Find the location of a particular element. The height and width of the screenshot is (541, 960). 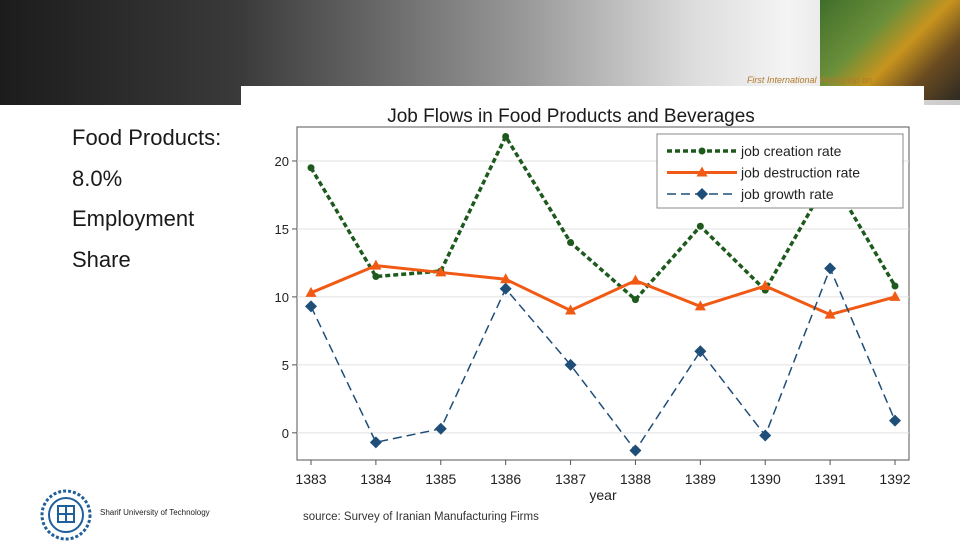

x-axis-label: year is located at coordinates (603, 495).